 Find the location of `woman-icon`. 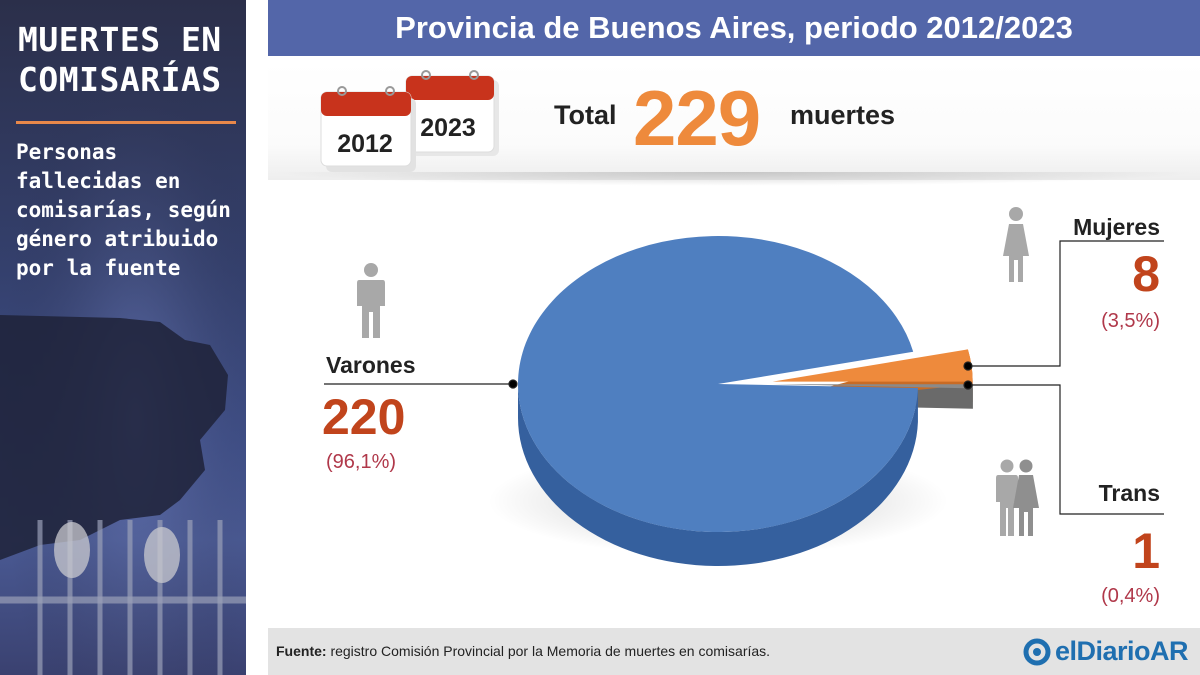

woman-icon is located at coordinates (1016, 244).